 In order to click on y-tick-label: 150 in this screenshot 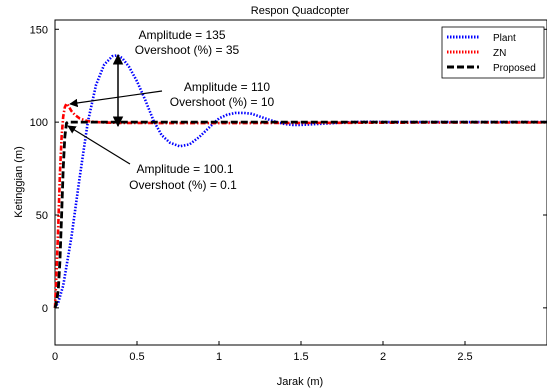, I will do `click(39, 30)`.